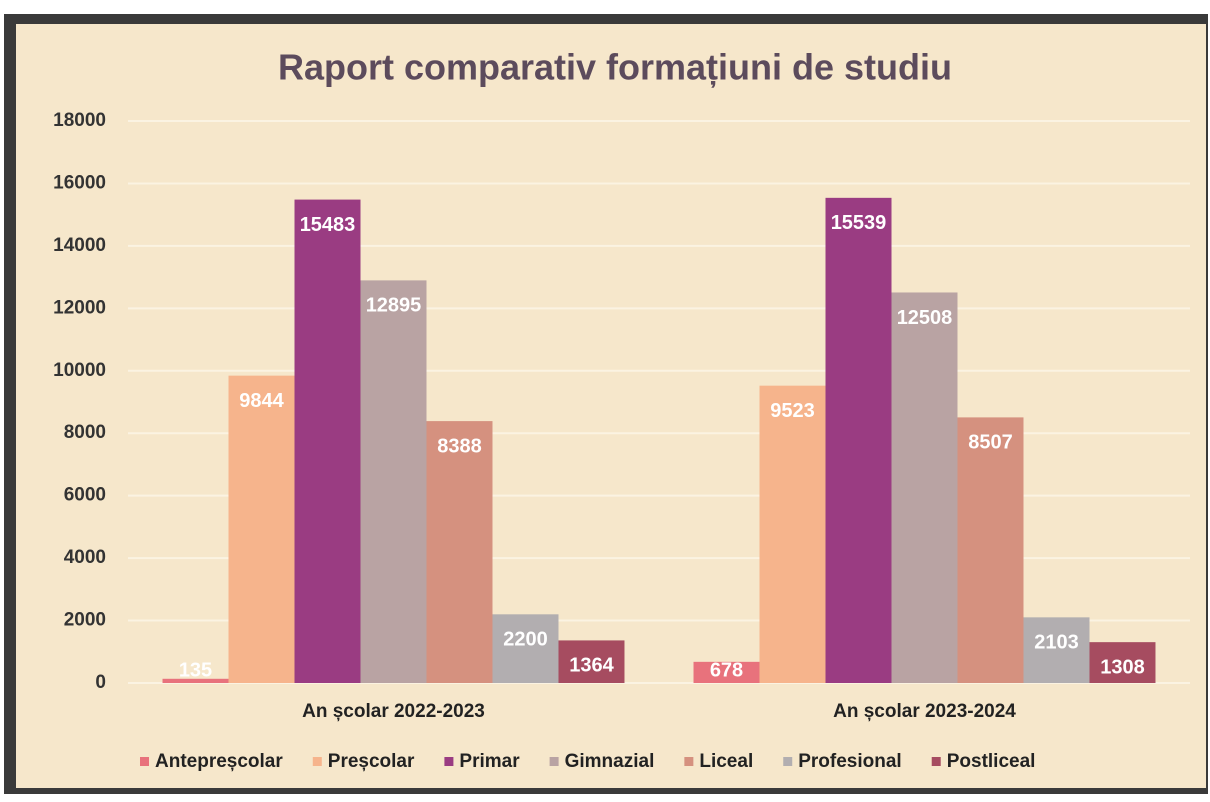 Image resolution: width=1210 pixels, height=802 pixels. What do you see at coordinates (79, 182) in the screenshot?
I see `y-tick-label: 16000` at bounding box center [79, 182].